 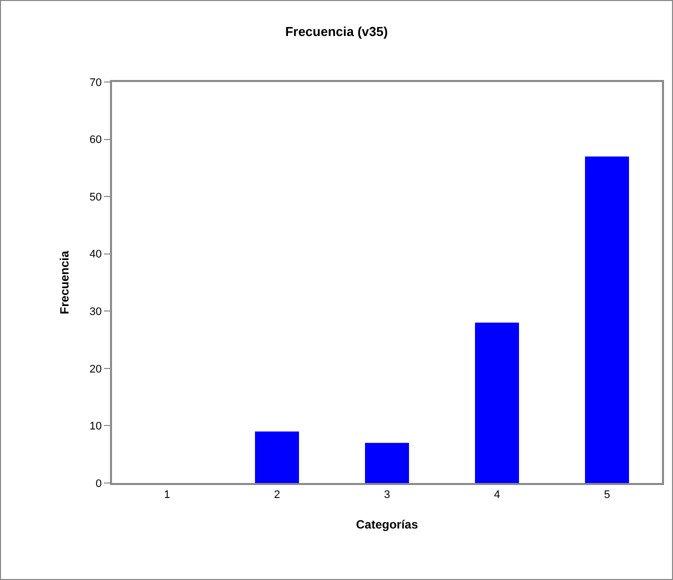 I want to click on y-tick-label: 30, so click(x=96, y=312).